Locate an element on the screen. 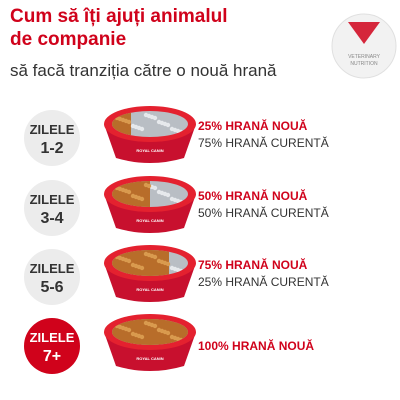  current-food: 75% HRANĂ CURENTĂ is located at coordinates (263, 142).